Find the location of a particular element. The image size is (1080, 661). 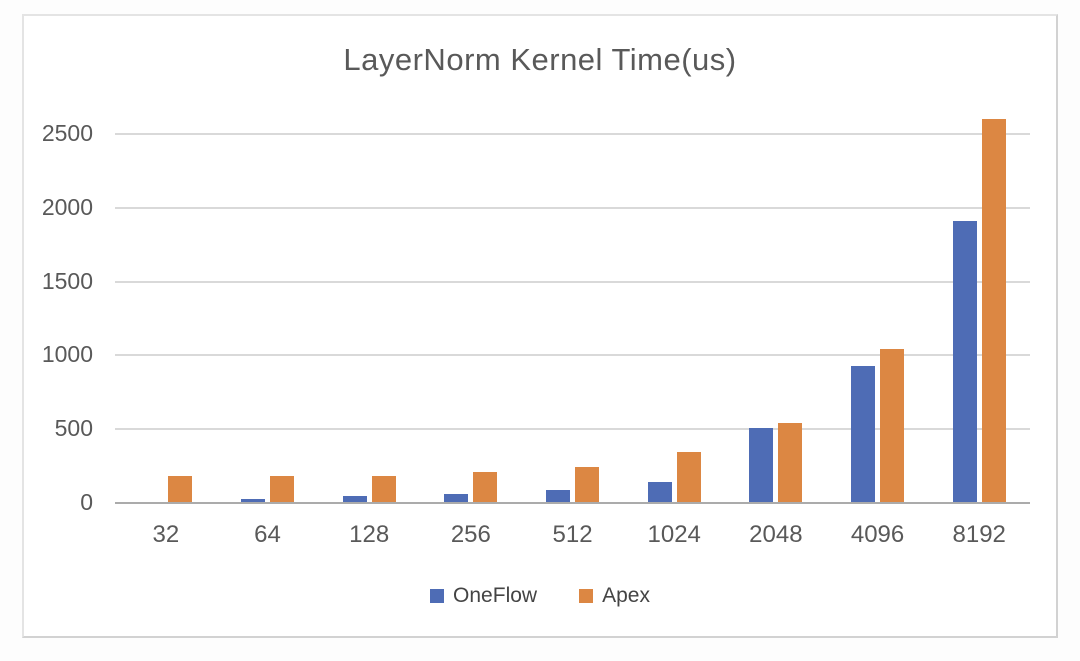

x-tick-label-1024: 1024 is located at coordinates (674, 534).